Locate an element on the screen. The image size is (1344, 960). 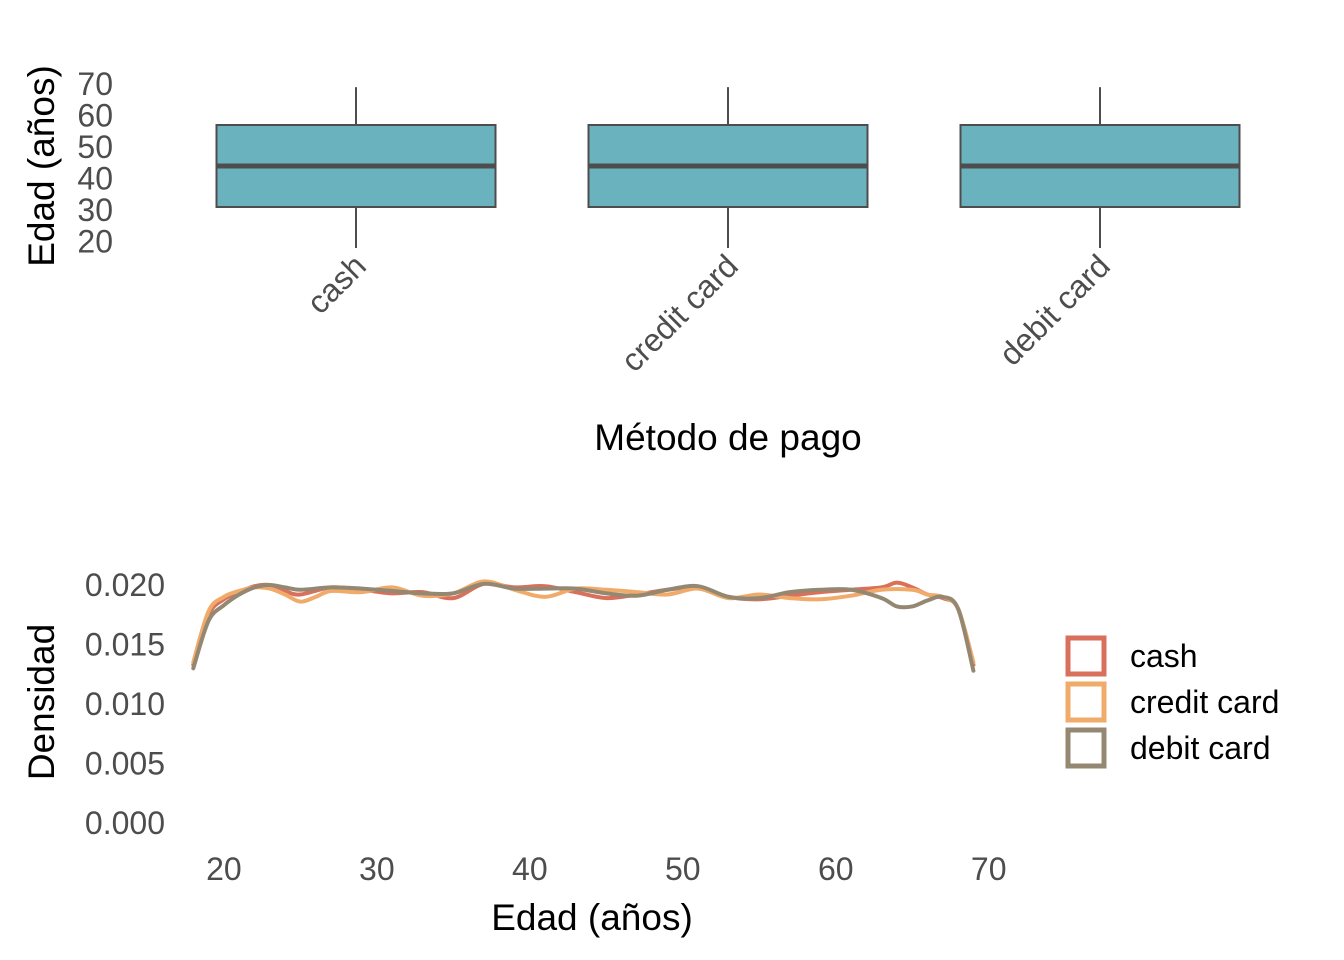
density-x-tick-label: 60 is located at coordinates (836, 869).